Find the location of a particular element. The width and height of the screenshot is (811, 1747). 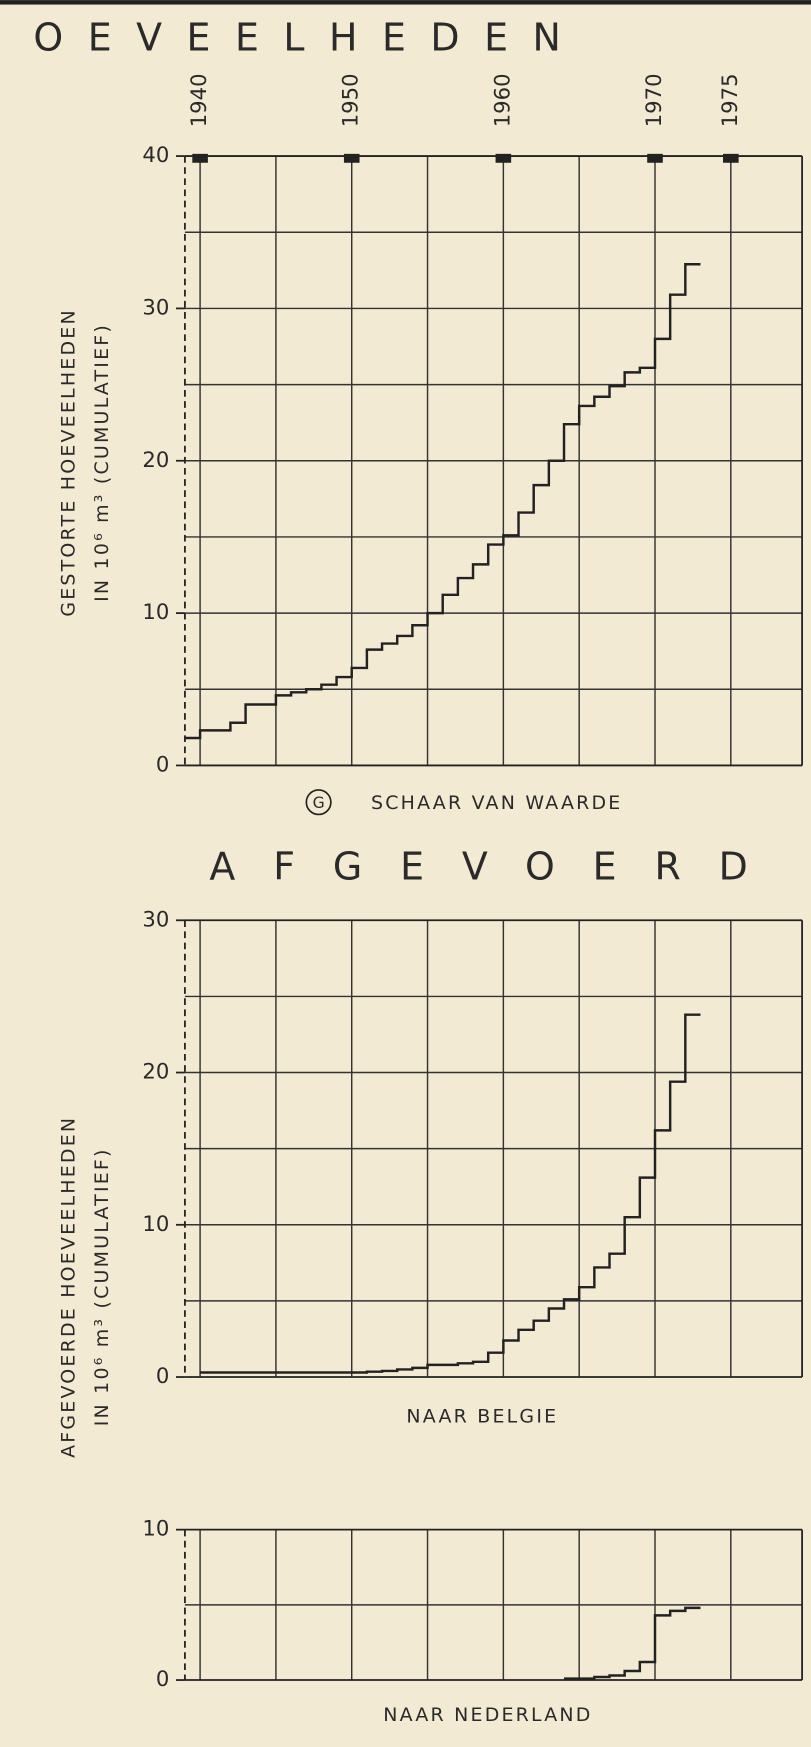

marker: G is located at coordinates (319, 803).